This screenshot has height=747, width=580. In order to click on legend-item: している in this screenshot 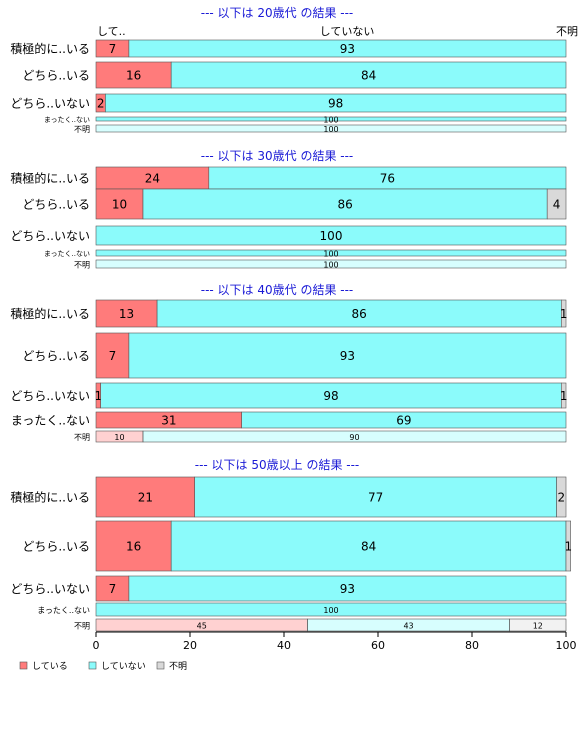, I will do `click(43, 666)`.